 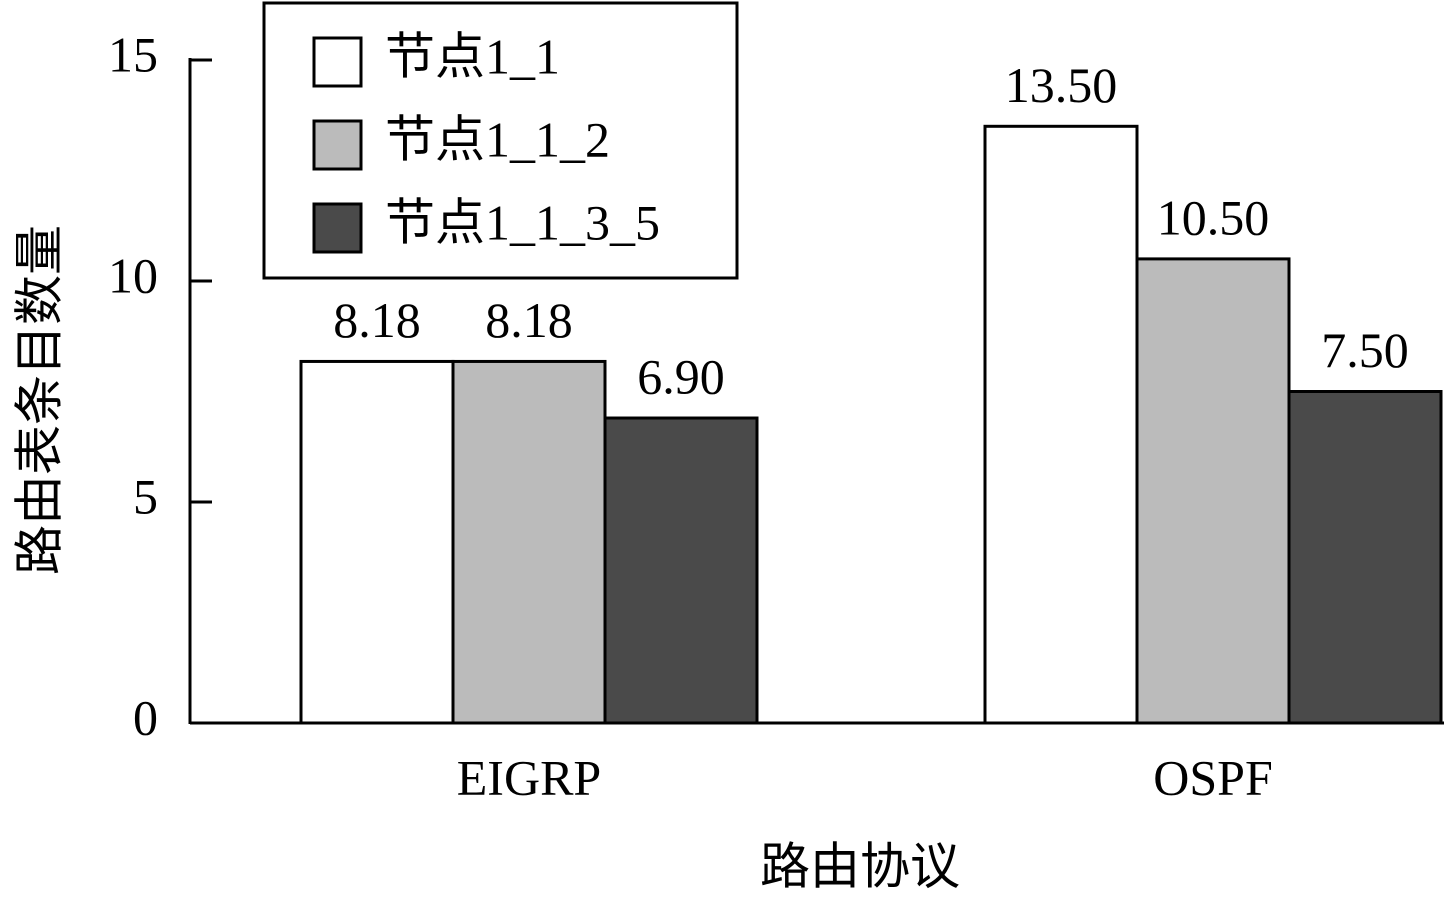 I want to click on value-label: 7.50, so click(x=1365, y=350).